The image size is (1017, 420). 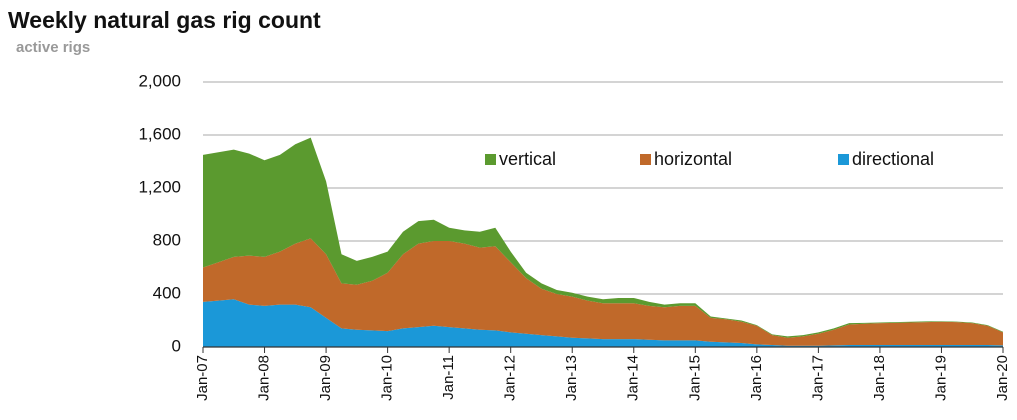 What do you see at coordinates (940, 378) in the screenshot?
I see `x-tick-label: Jan-19` at bounding box center [940, 378].